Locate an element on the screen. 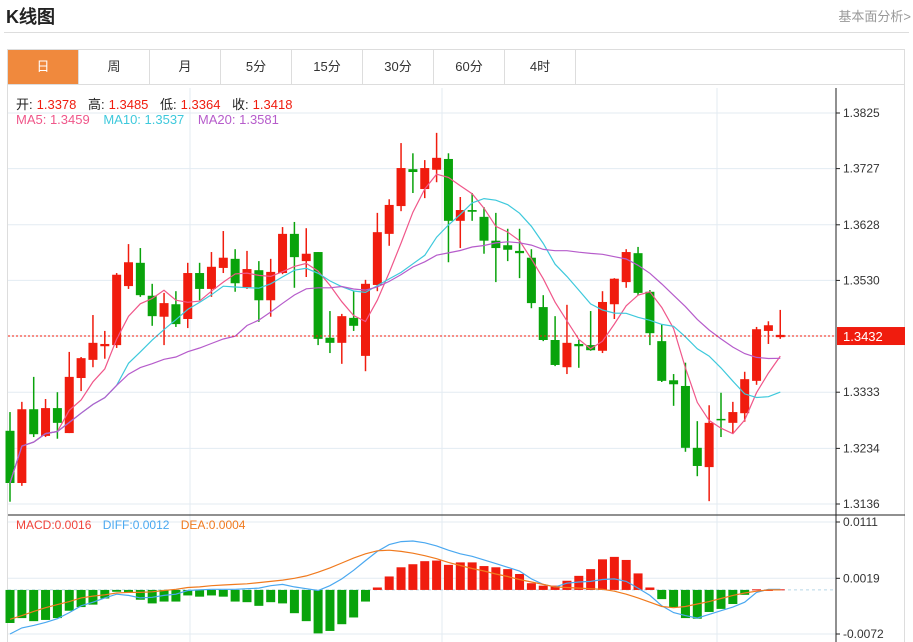 This screenshot has width=913, height=642. price-tick-label: 1.3530 is located at coordinates (861, 280).